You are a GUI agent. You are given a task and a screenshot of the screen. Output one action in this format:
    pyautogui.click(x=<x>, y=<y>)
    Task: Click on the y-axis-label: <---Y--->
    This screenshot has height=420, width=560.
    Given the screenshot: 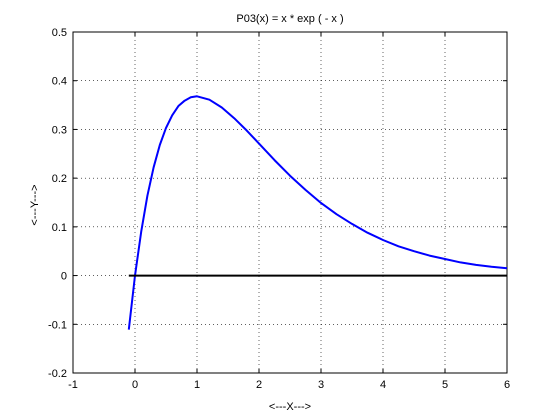 What is the action you would take?
    pyautogui.click(x=35, y=204)
    